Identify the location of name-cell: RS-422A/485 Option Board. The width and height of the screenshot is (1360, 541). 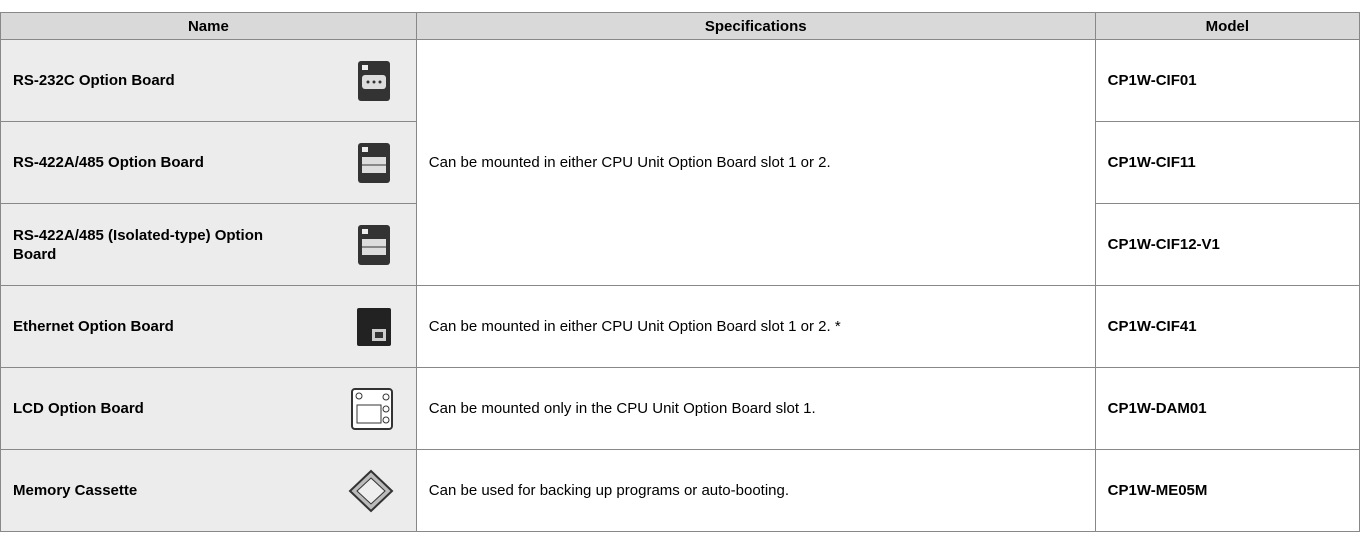
(208, 162).